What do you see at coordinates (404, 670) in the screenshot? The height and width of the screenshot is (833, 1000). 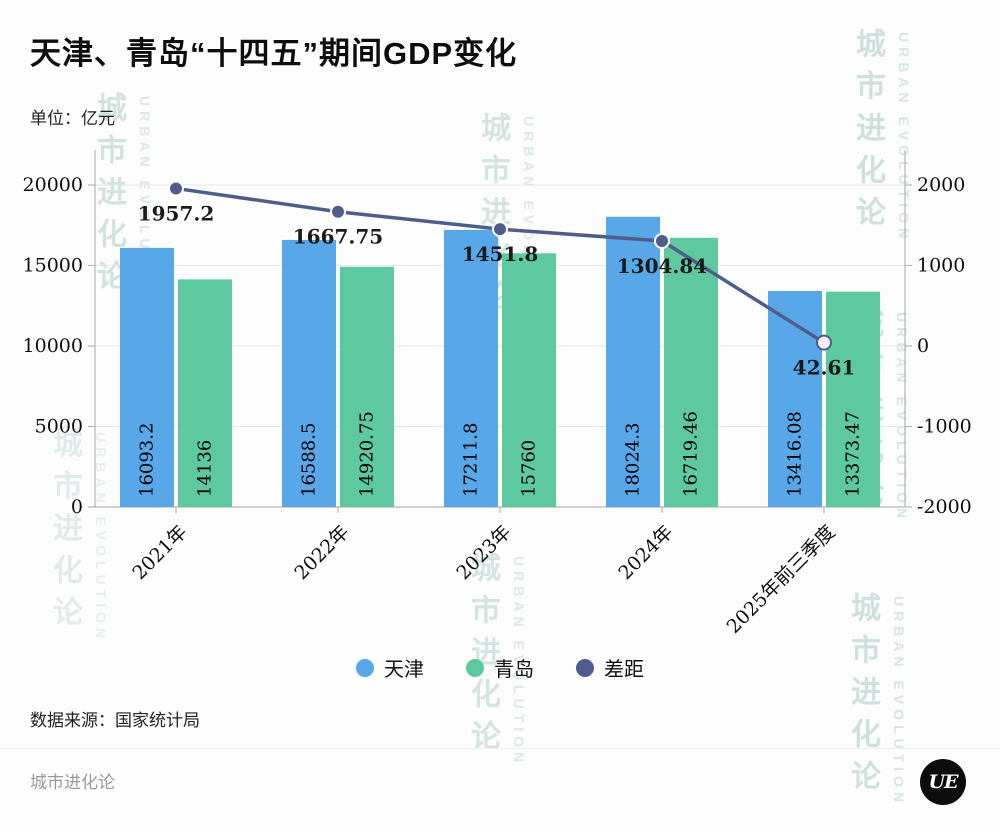 I see `legend-label: 天津` at bounding box center [404, 670].